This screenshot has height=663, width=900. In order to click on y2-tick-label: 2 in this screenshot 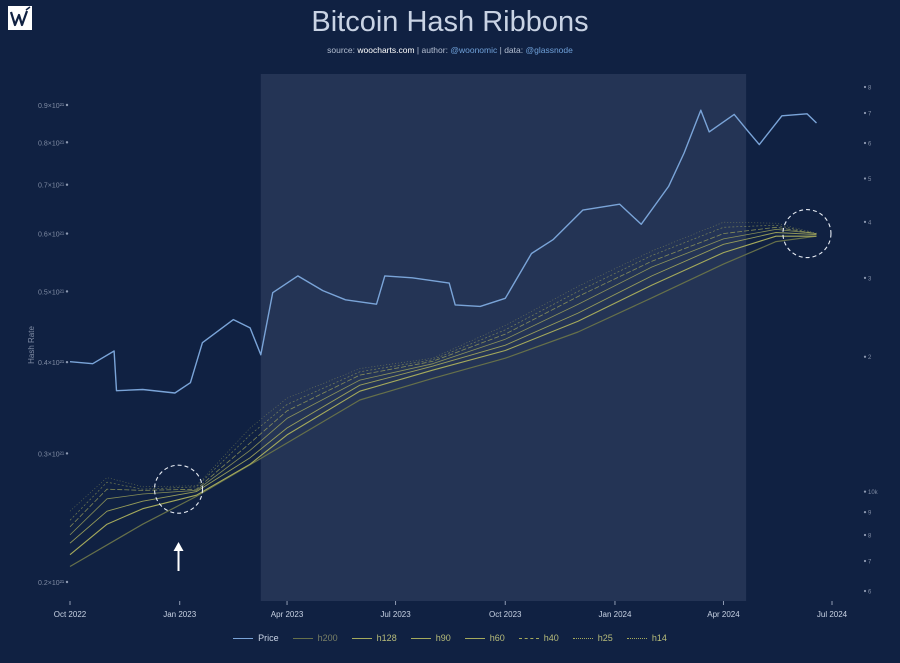, I will do `click(870, 358)`.